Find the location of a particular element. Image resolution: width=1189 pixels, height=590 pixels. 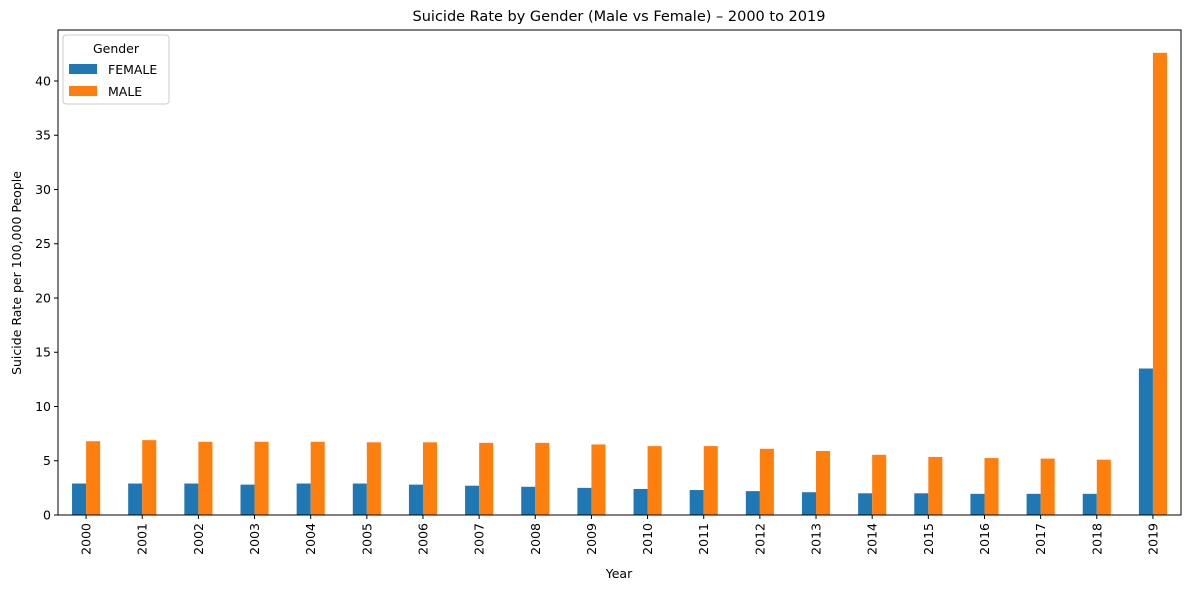

bar-male-2016 is located at coordinates (991, 486).